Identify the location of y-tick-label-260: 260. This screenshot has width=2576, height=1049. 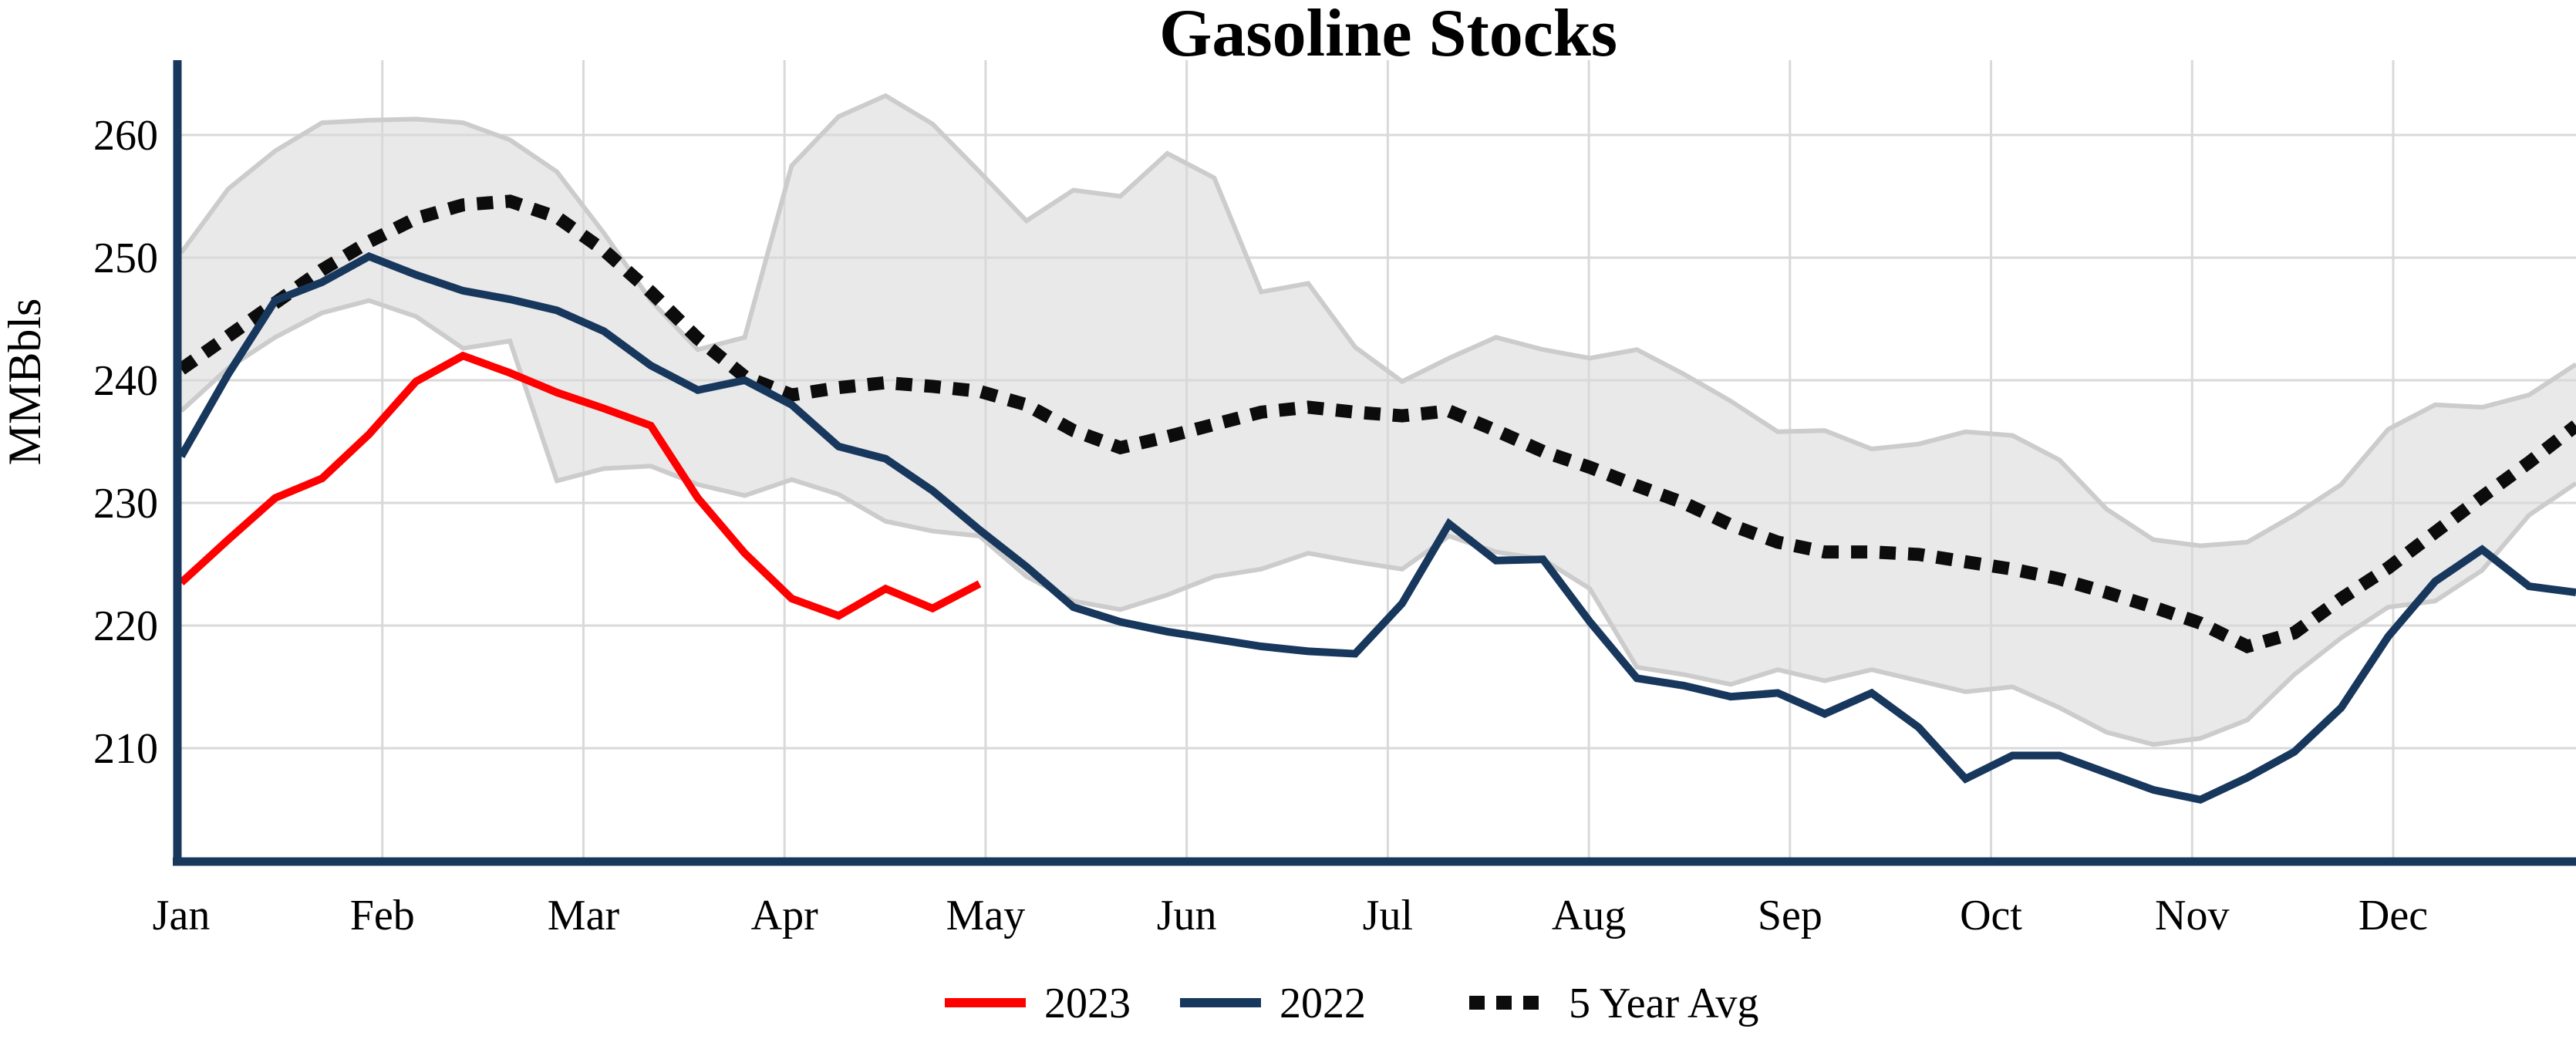
(125, 136).